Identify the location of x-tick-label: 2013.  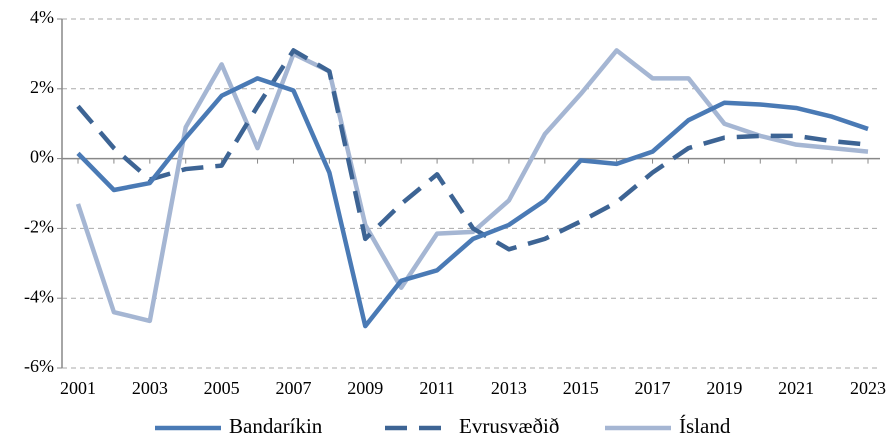
(509, 388).